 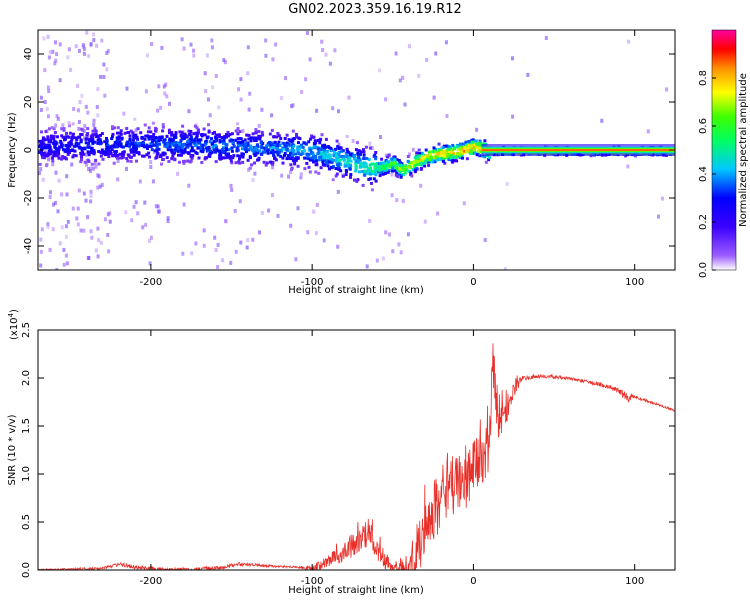 I want to click on x-tick-label: -200, so click(x=151, y=581).